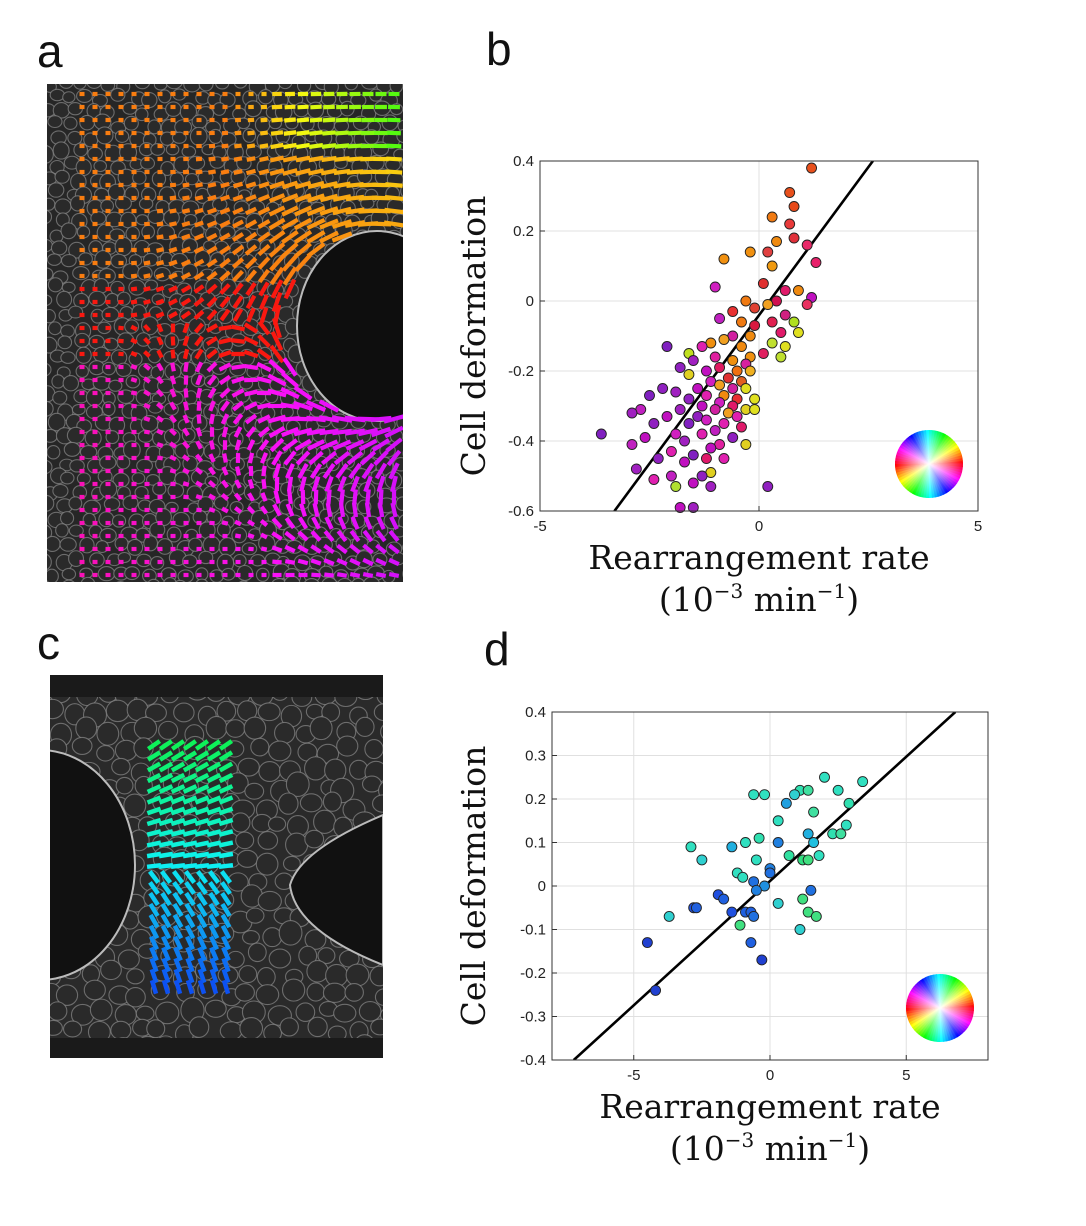  I want to click on panel-letter-c: c, so click(48, 643).